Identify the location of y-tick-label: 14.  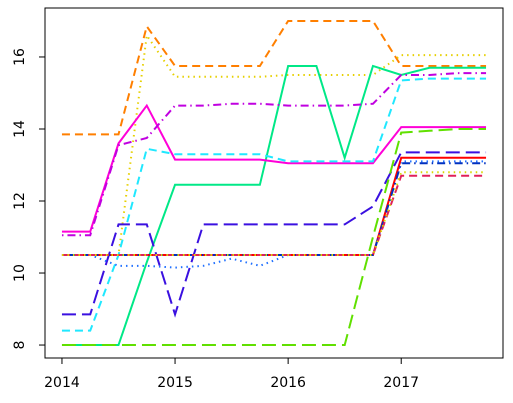
(20, 129).